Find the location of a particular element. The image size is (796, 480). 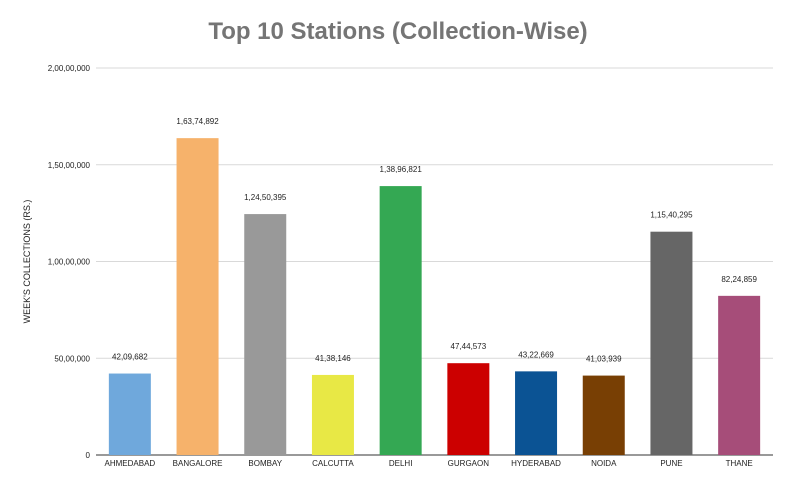

data-label: 41,03,939 is located at coordinates (604, 359).